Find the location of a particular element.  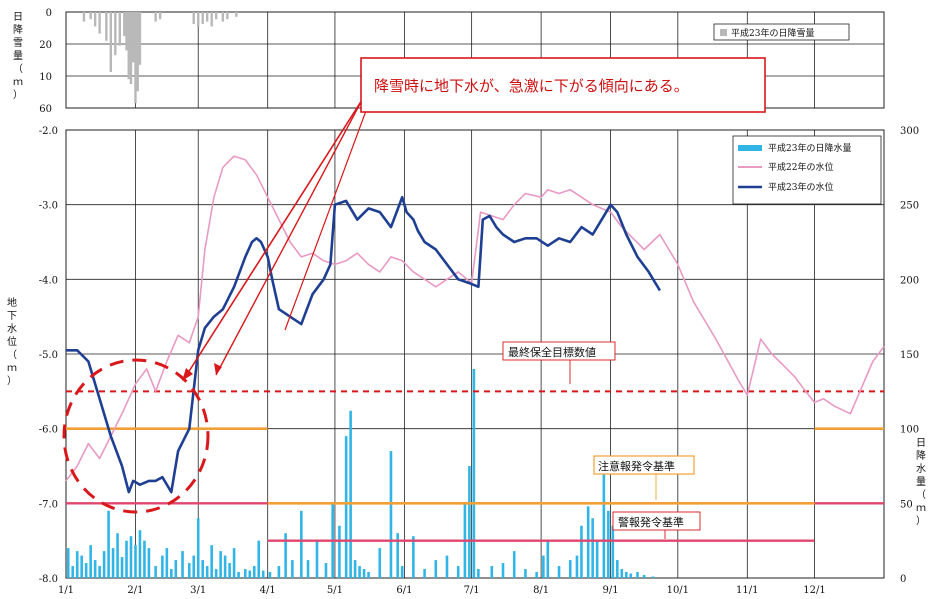

main-legend: 平成23年の日降水量 平成22年の水位 平成23年の水位 is located at coordinates (807, 170).